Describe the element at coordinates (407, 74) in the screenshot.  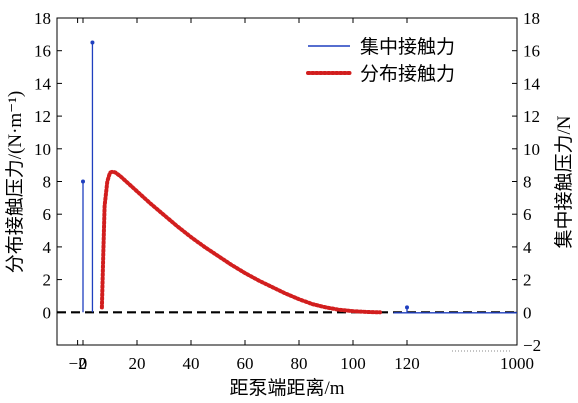
I see `legend-label-dotted: 分布接触力` at that location.